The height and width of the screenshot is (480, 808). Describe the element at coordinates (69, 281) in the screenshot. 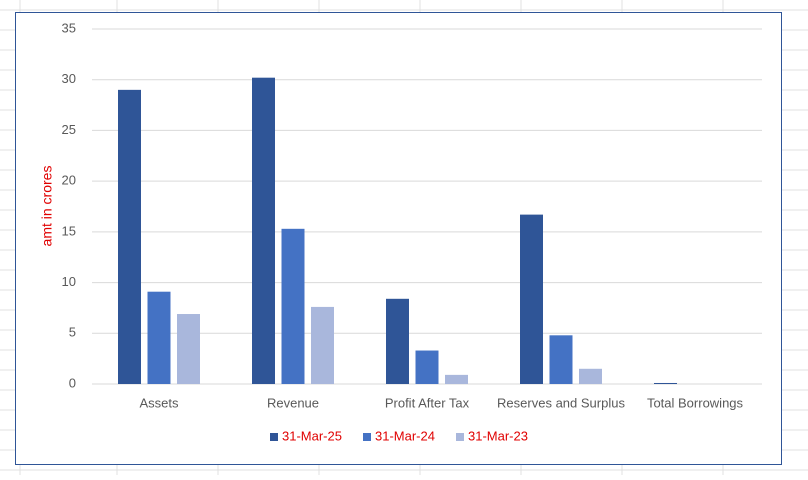

I see `y-tick-label: 10` at that location.